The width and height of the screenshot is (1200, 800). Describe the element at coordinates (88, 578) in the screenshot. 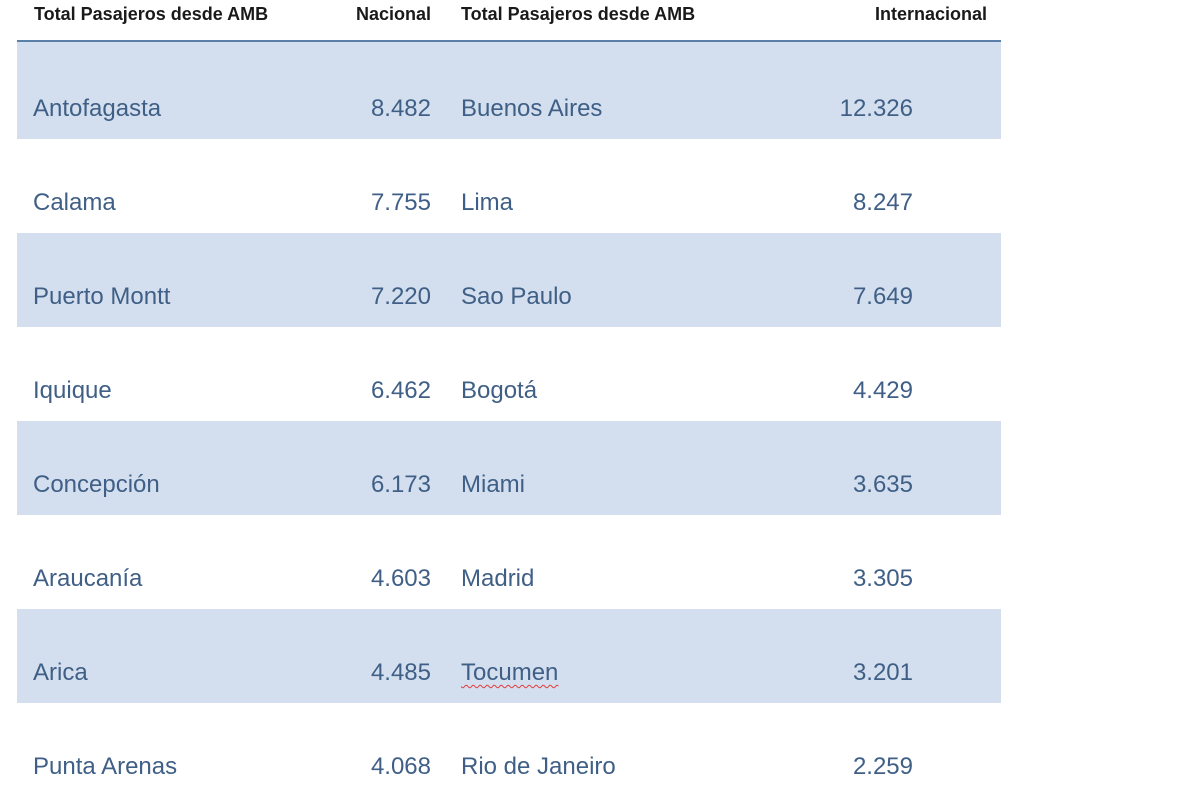

I see `nacional-city: Araucanía` at that location.